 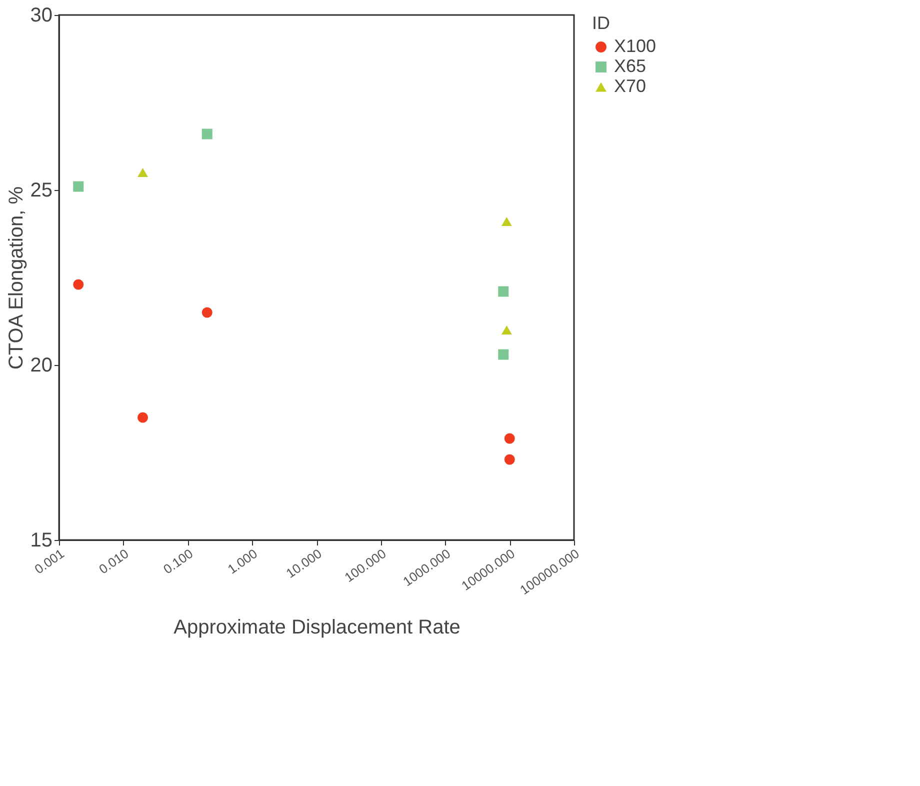 I want to click on legend-label: X70, so click(x=630, y=86).